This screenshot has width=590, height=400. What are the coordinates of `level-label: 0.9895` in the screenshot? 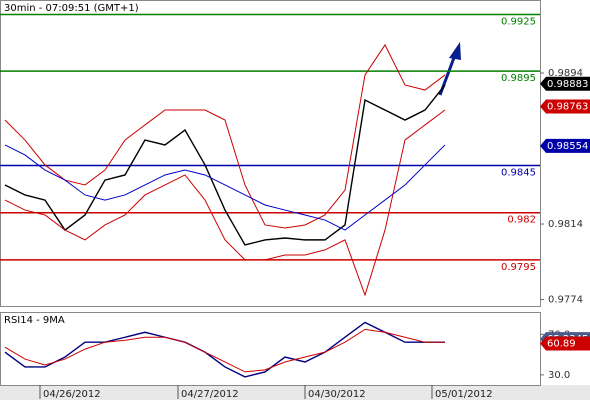 It's located at (518, 78).